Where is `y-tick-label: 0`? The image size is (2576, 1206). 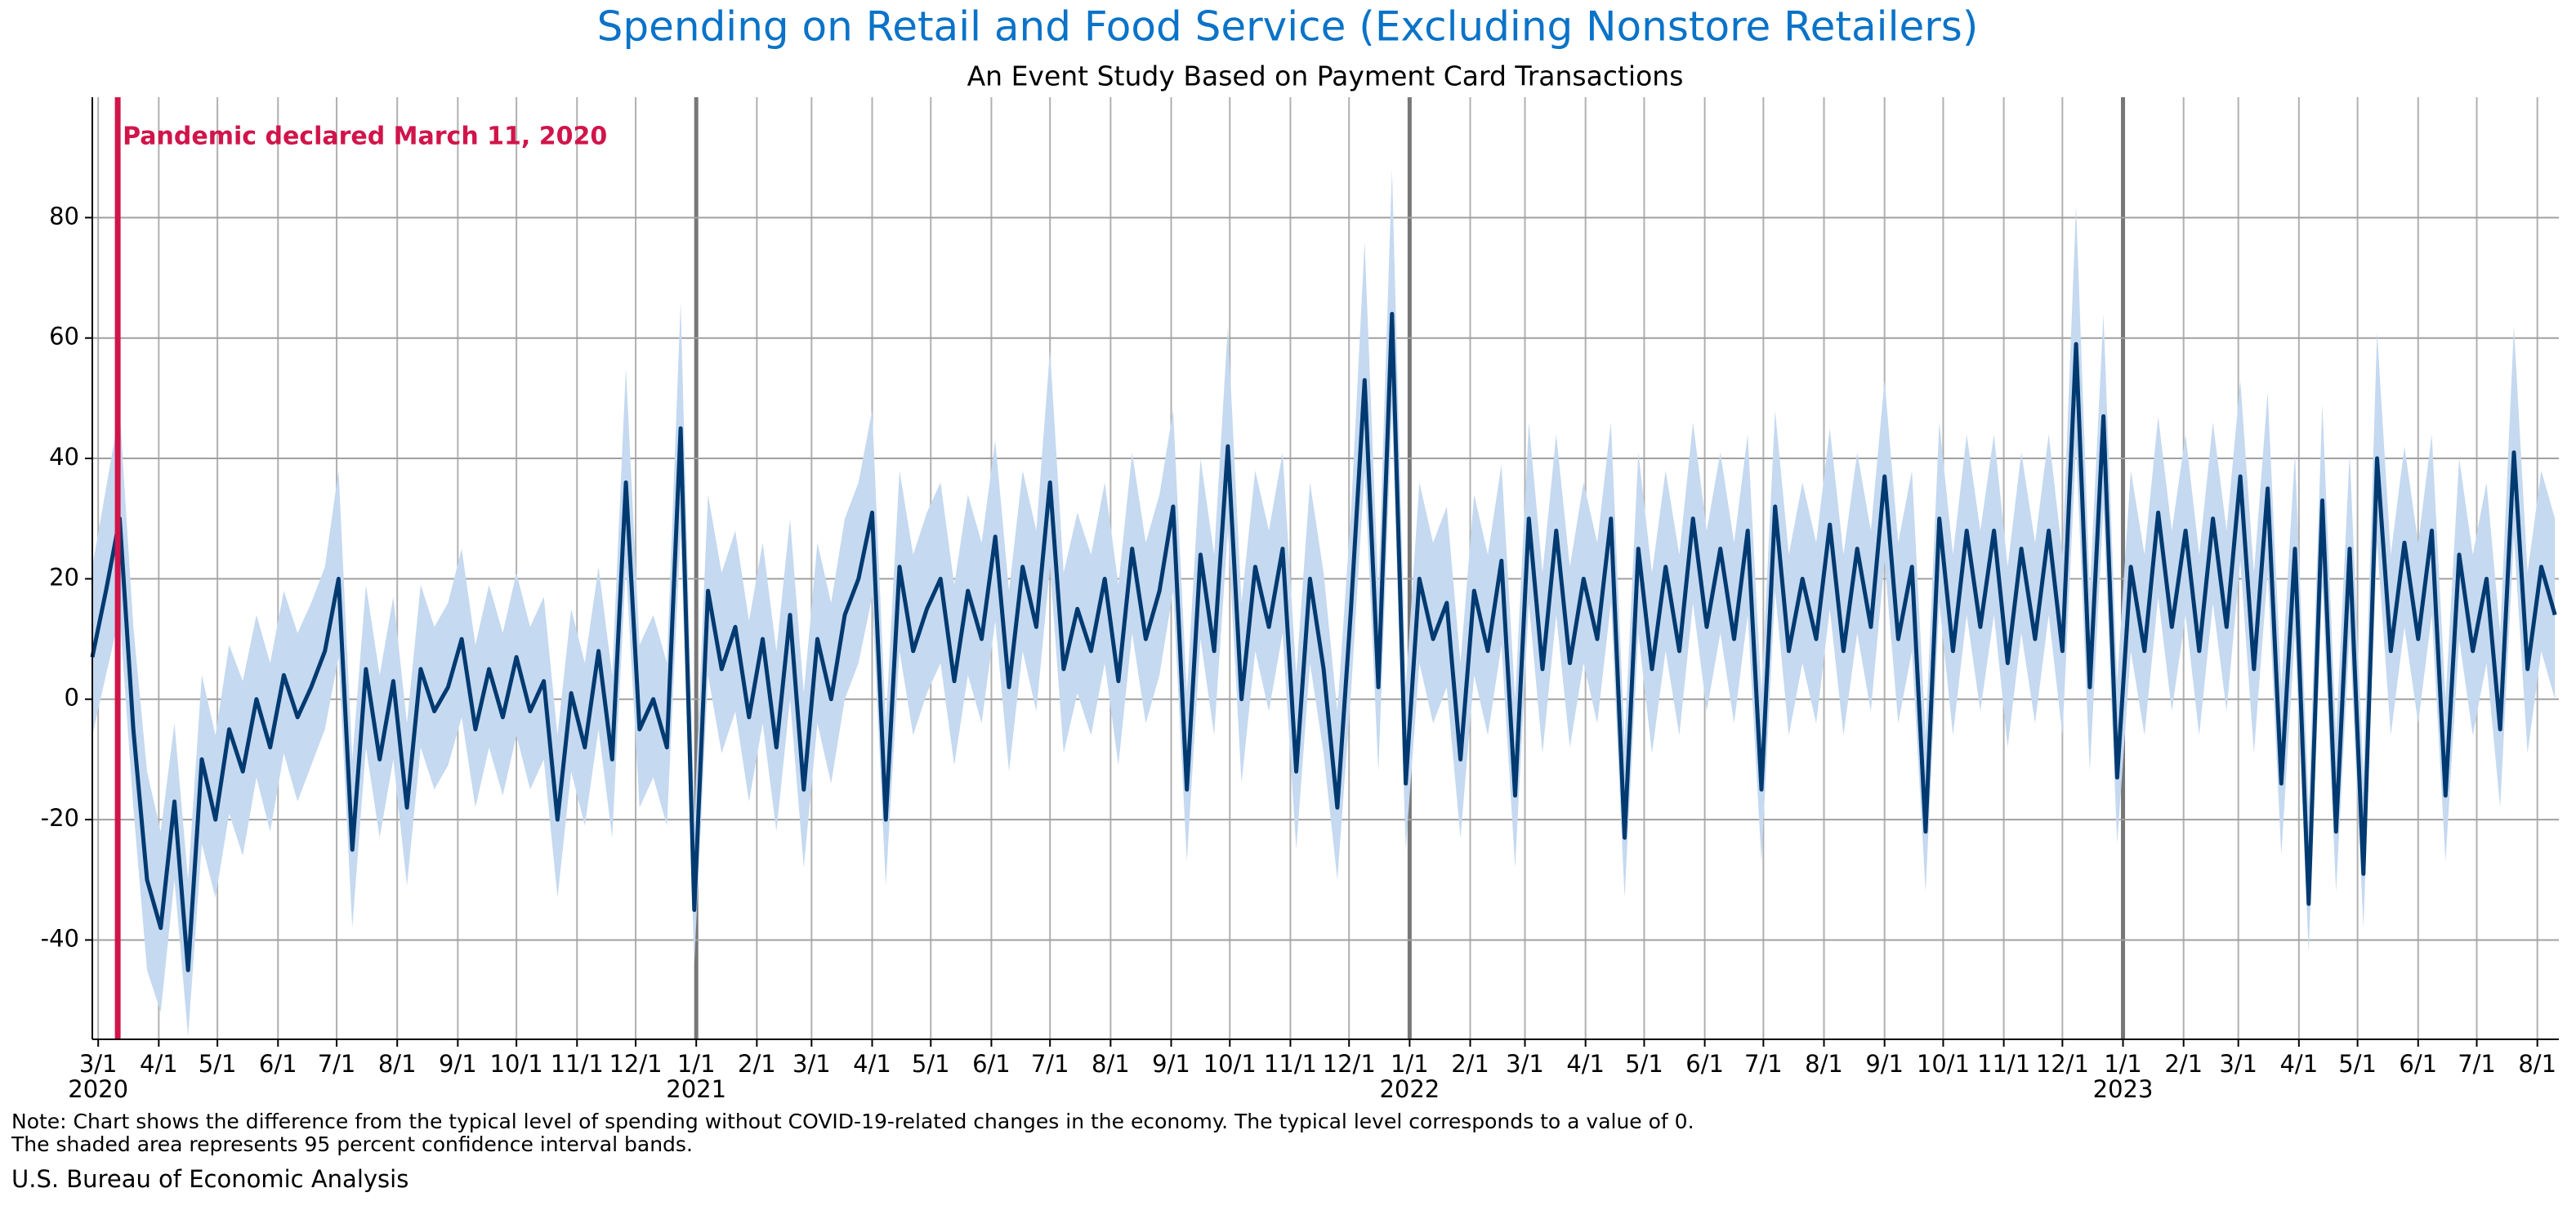 y-tick-label: 0 is located at coordinates (72, 698).